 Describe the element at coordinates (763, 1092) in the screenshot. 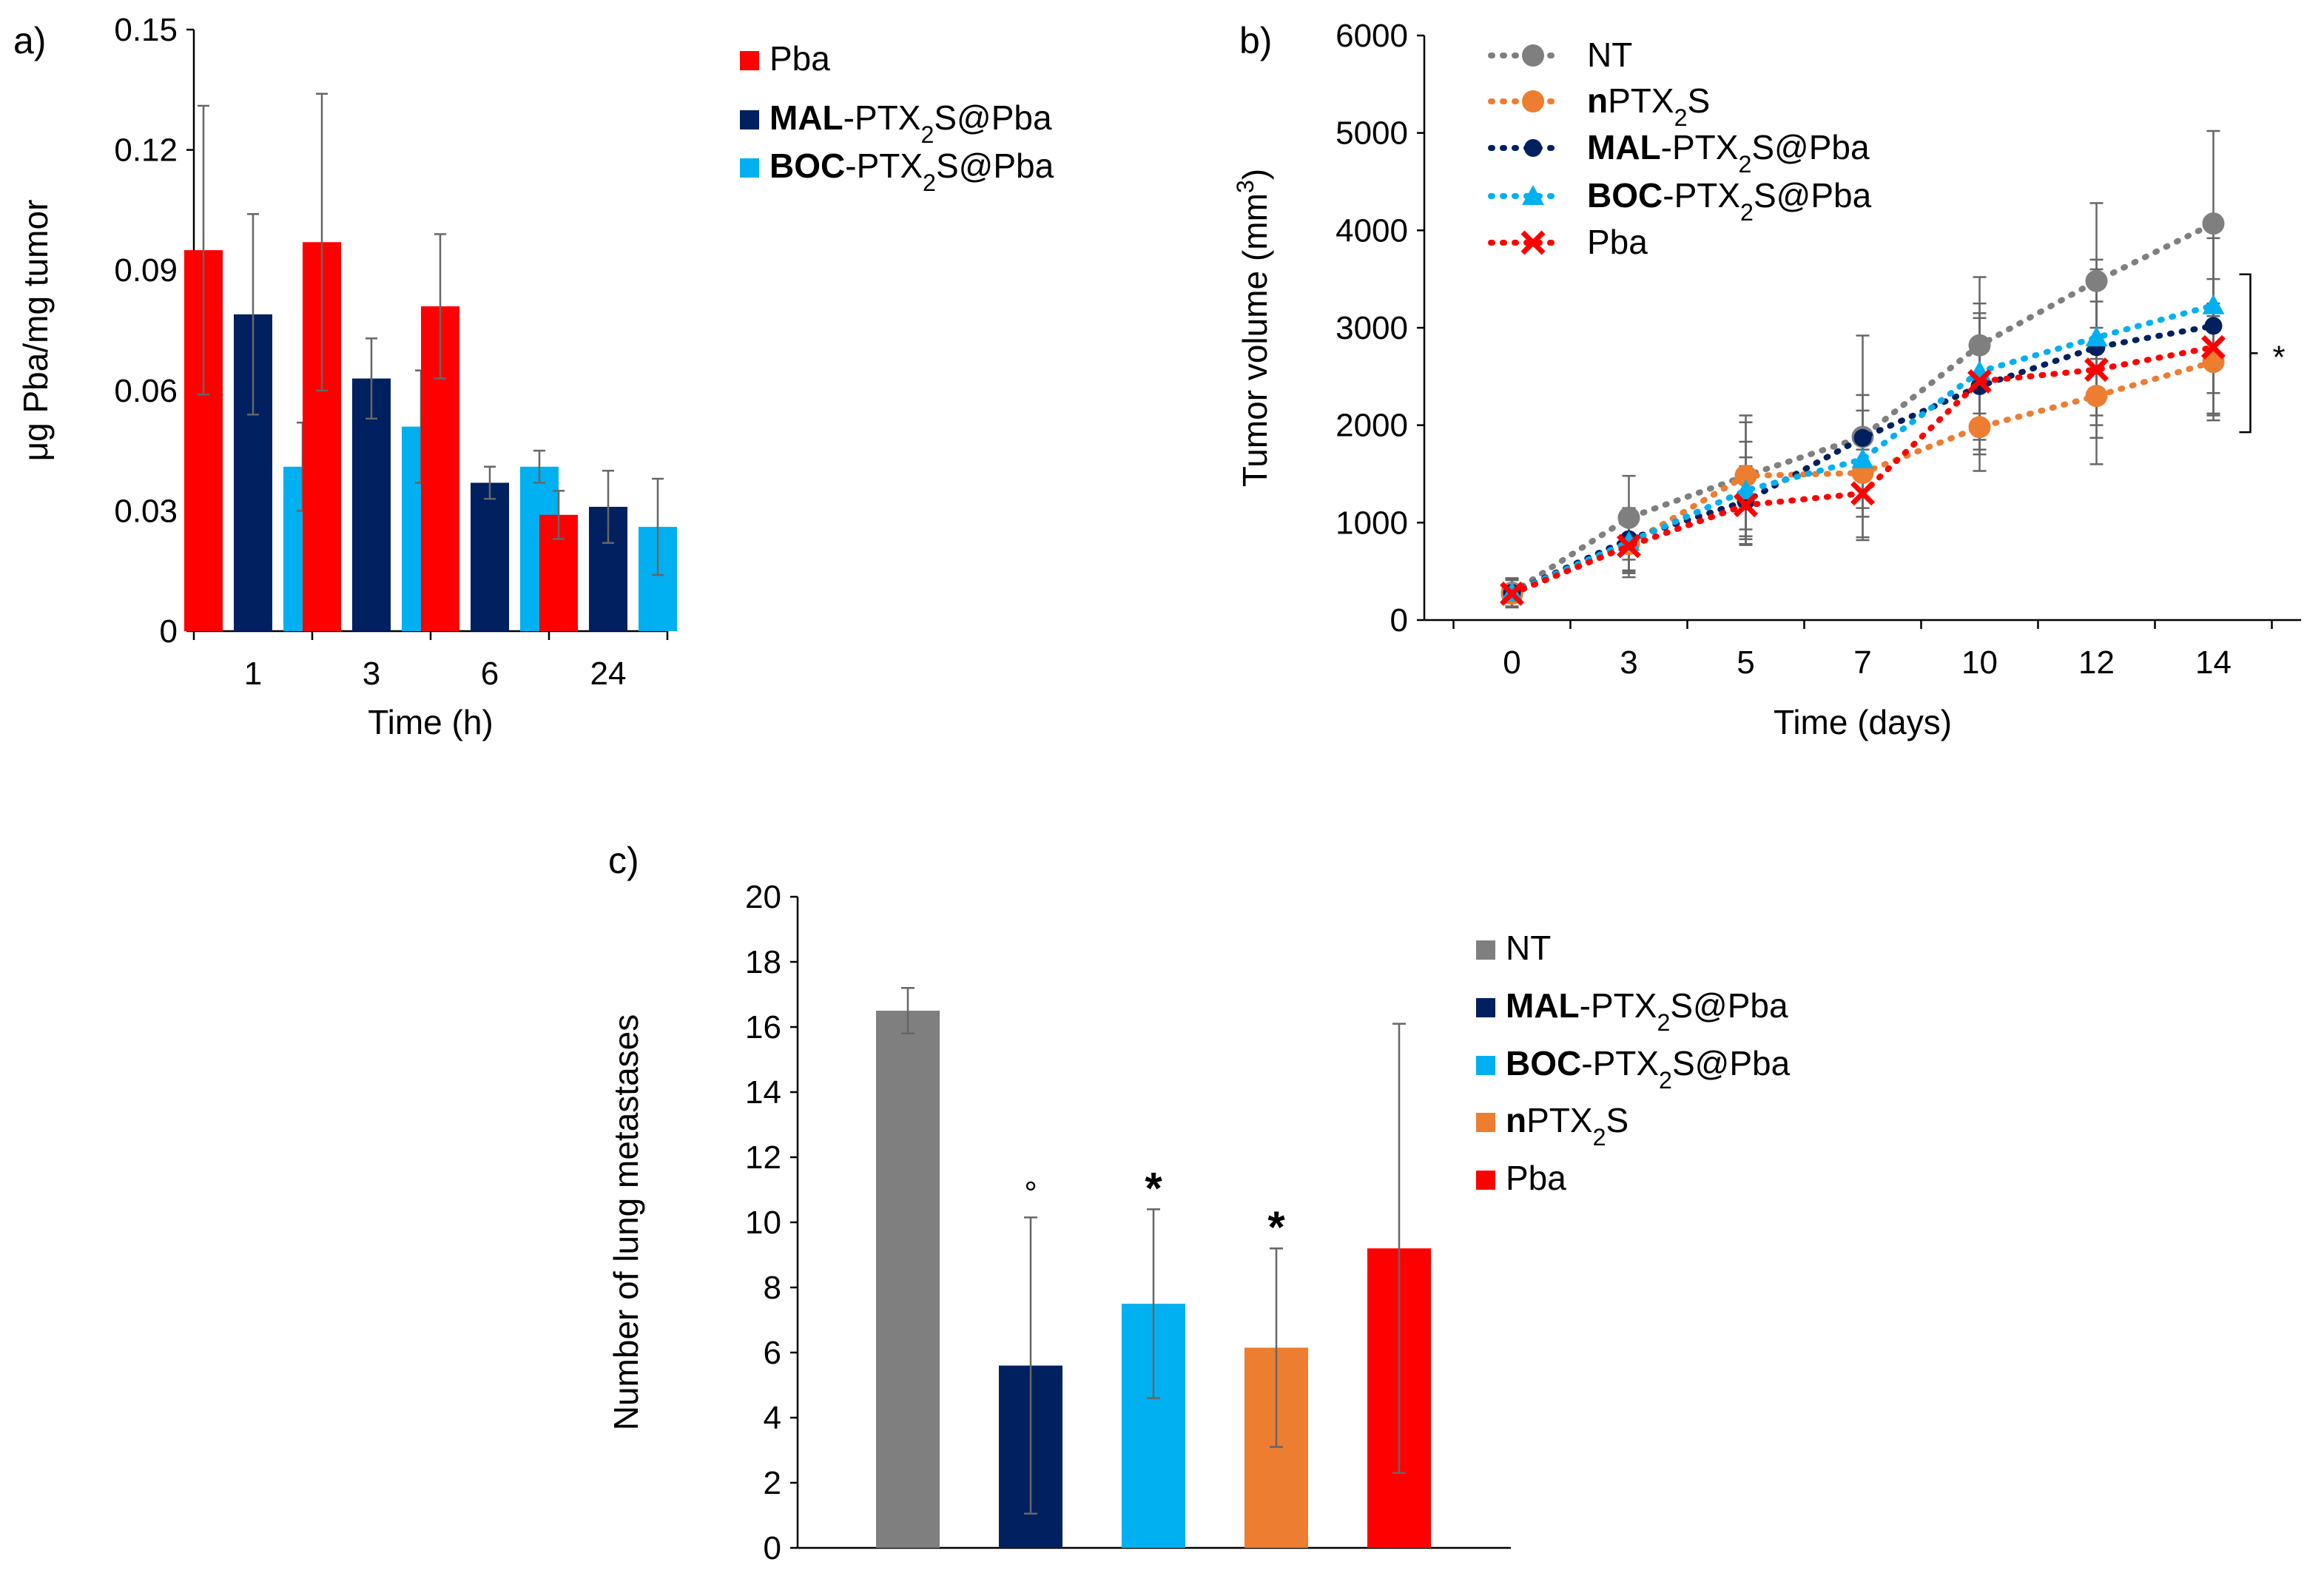

I see `panel-c-y-tick-label: 14` at that location.